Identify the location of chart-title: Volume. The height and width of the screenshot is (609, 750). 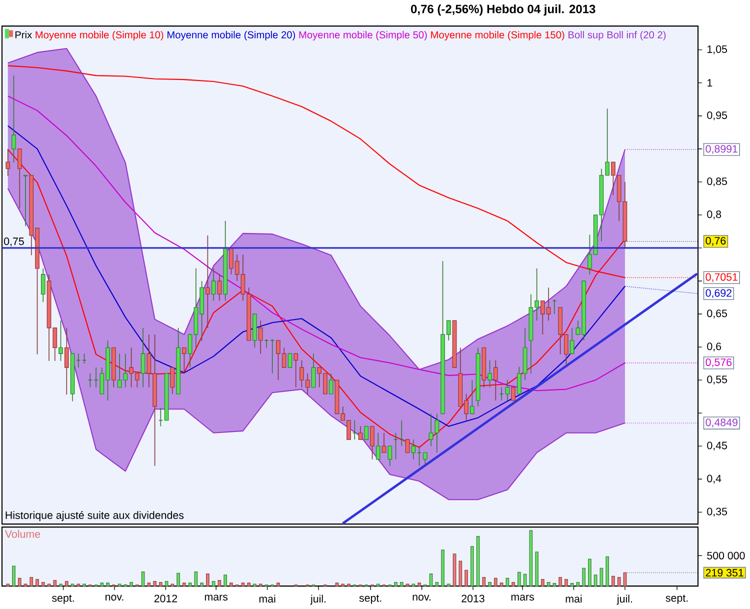
(22, 534).